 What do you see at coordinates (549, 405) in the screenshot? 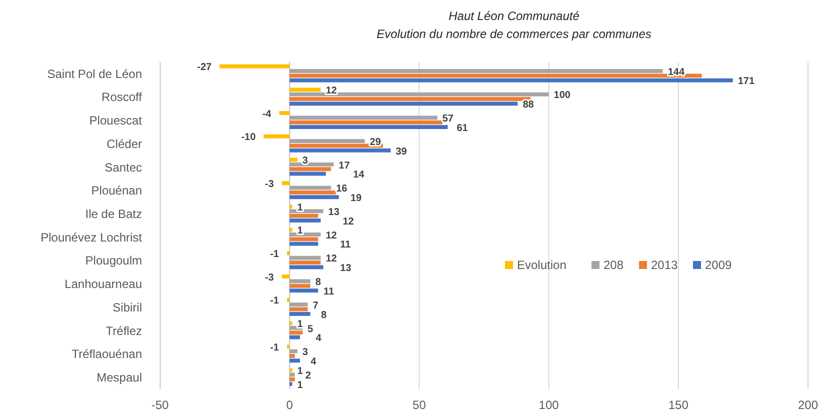
I see `x-tick-label: 100` at bounding box center [549, 405].